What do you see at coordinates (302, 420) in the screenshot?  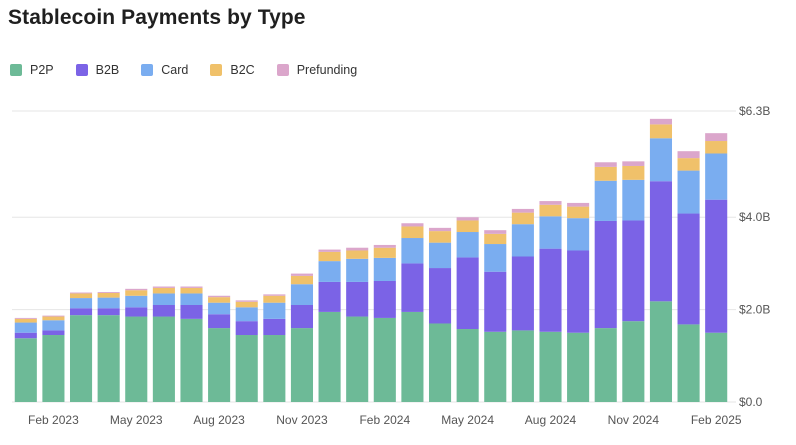 I see `x-tick-label: Nov 2023` at bounding box center [302, 420].